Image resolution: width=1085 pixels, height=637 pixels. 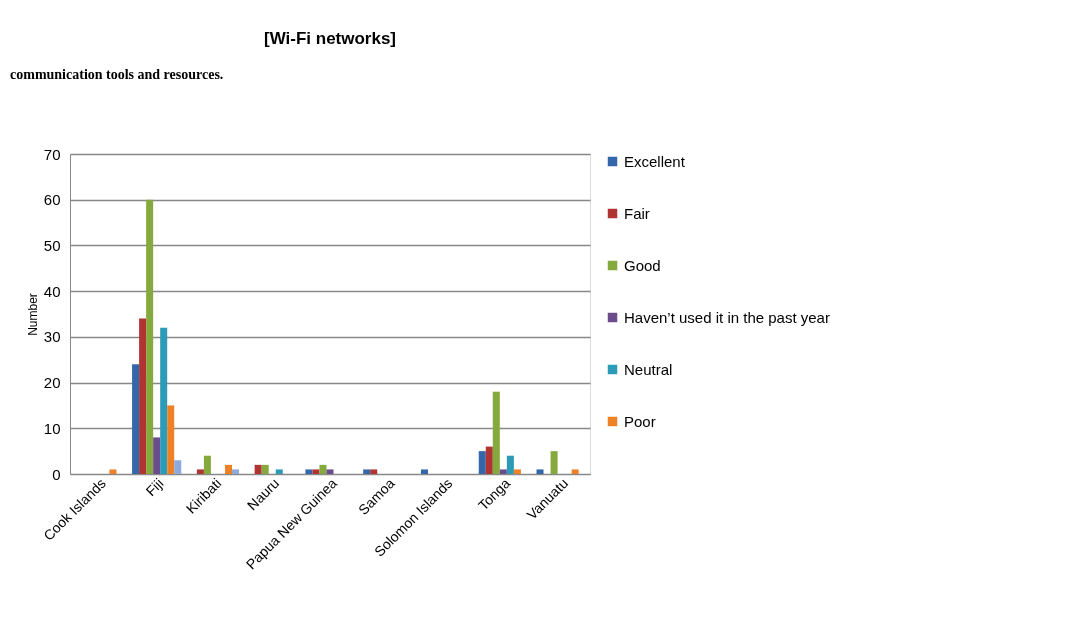 What do you see at coordinates (640, 421) in the screenshot?
I see `legend-label: Poor` at bounding box center [640, 421].